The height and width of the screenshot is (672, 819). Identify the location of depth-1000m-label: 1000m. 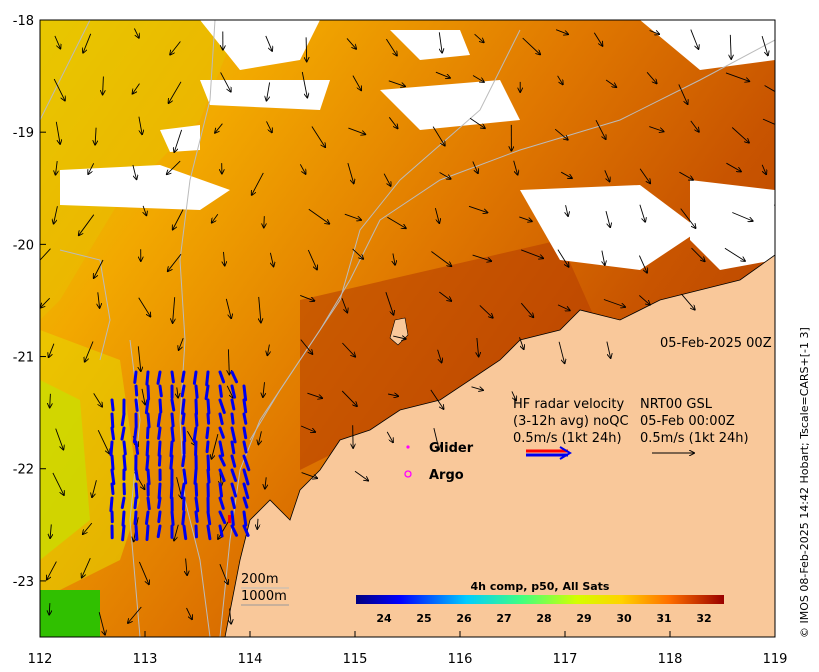
(264, 596).